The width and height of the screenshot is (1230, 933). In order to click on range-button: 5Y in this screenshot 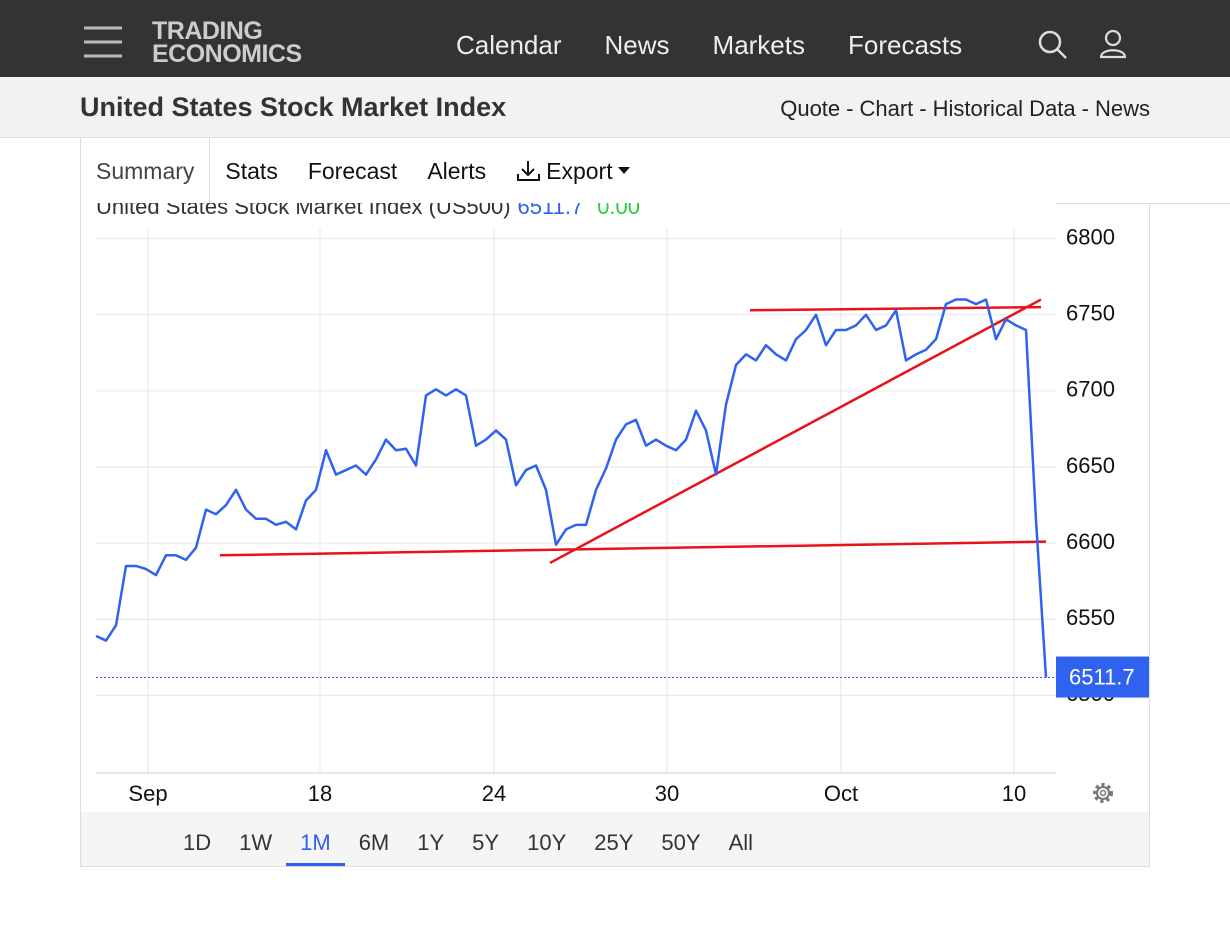, I will do `click(486, 842)`.